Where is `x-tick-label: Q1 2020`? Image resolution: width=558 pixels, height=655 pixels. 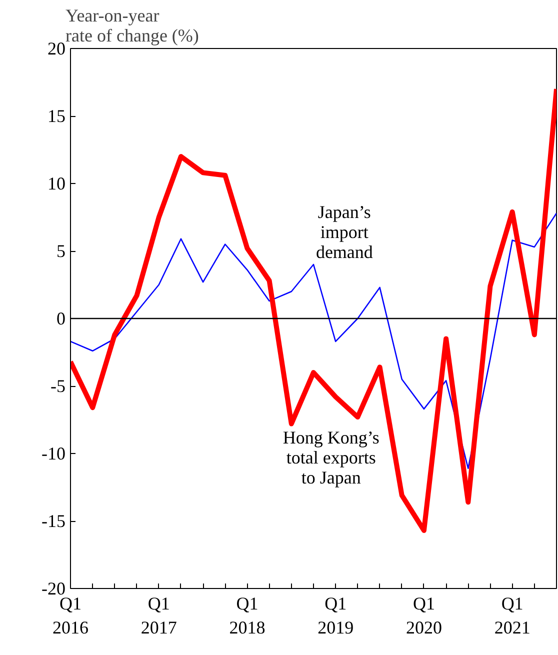
x-tick-label: Q1 2020 is located at coordinates (424, 616).